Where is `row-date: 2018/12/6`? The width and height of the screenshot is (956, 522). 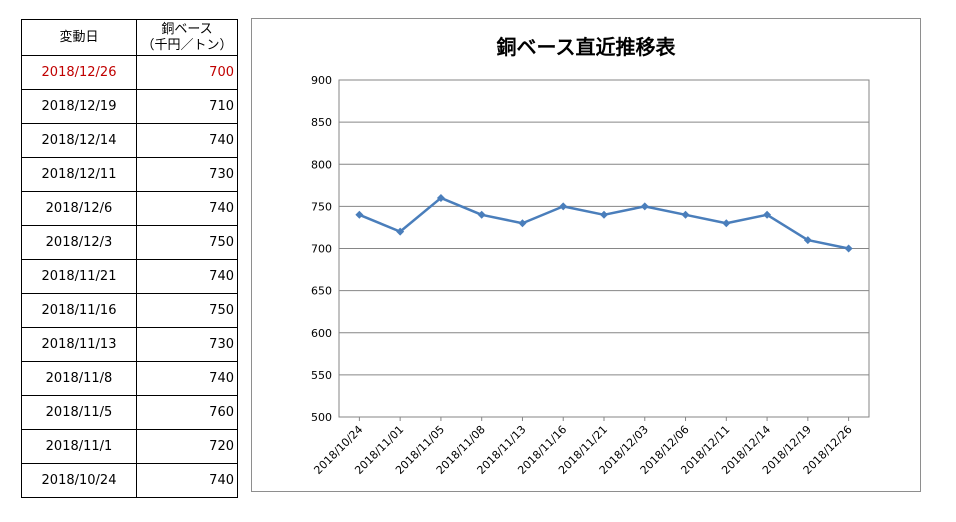 row-date: 2018/12/6 is located at coordinates (79, 208).